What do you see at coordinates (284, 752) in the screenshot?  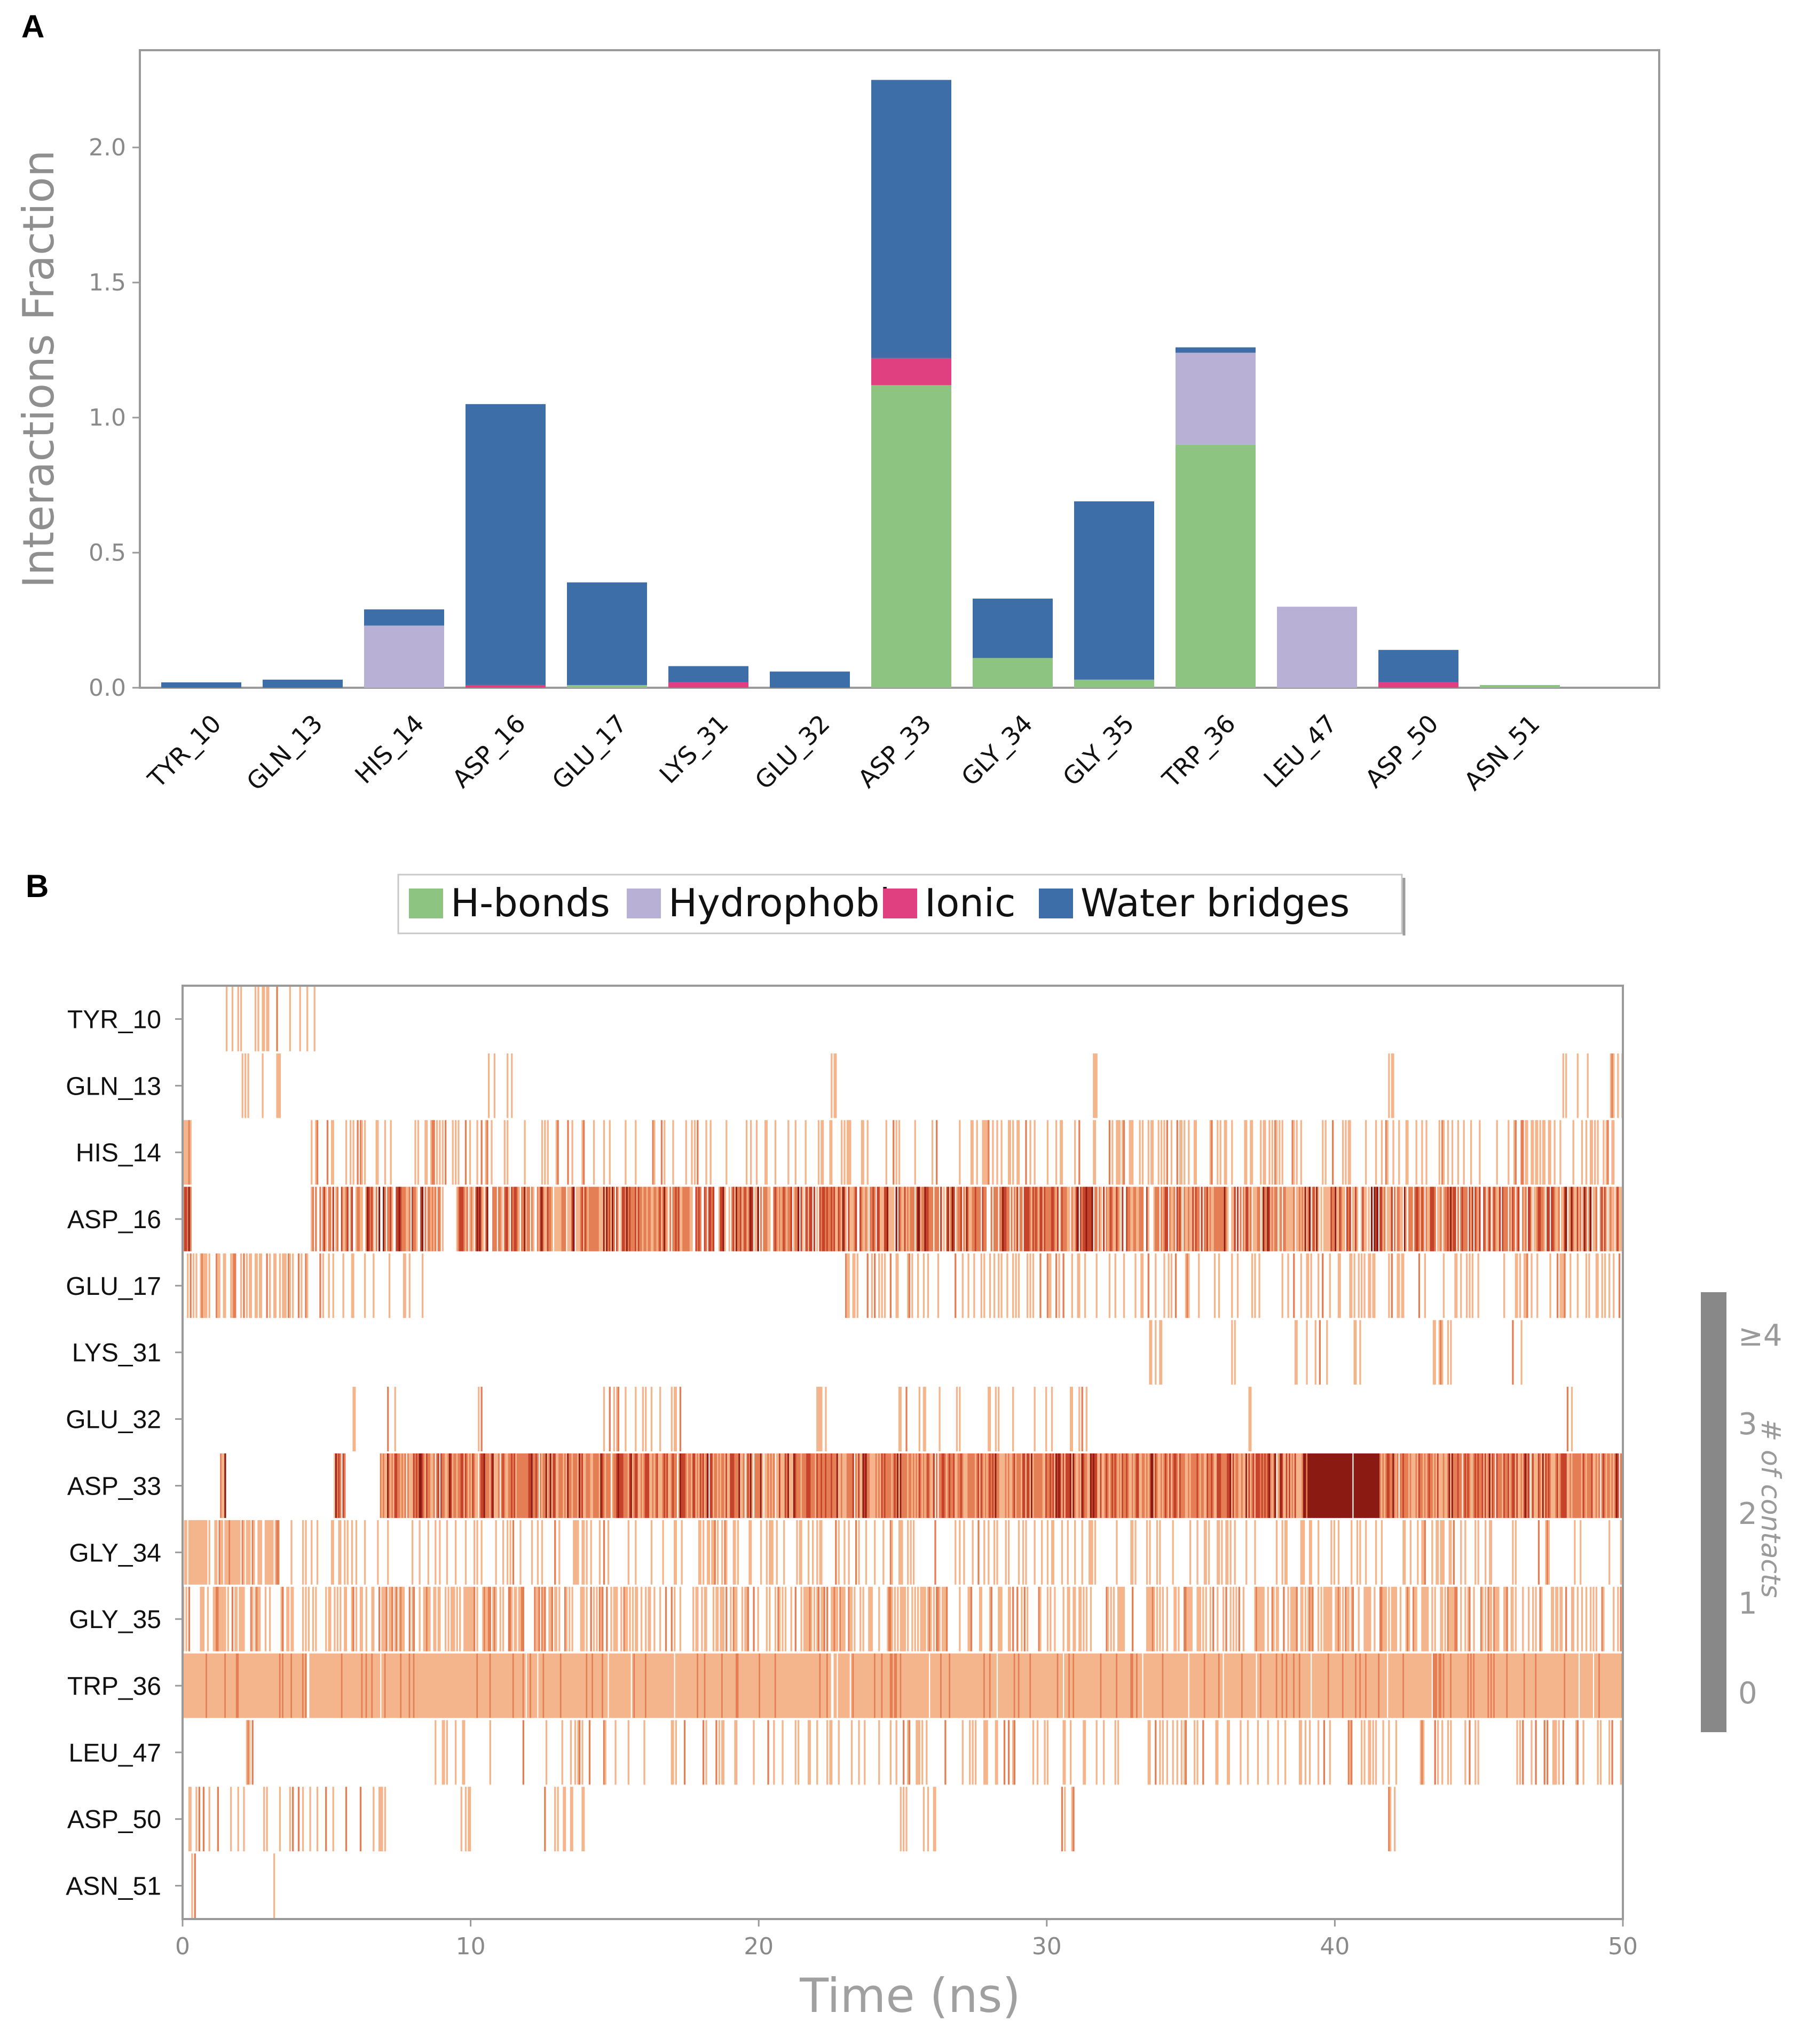 I see `x-category-label: GLN_13` at bounding box center [284, 752].